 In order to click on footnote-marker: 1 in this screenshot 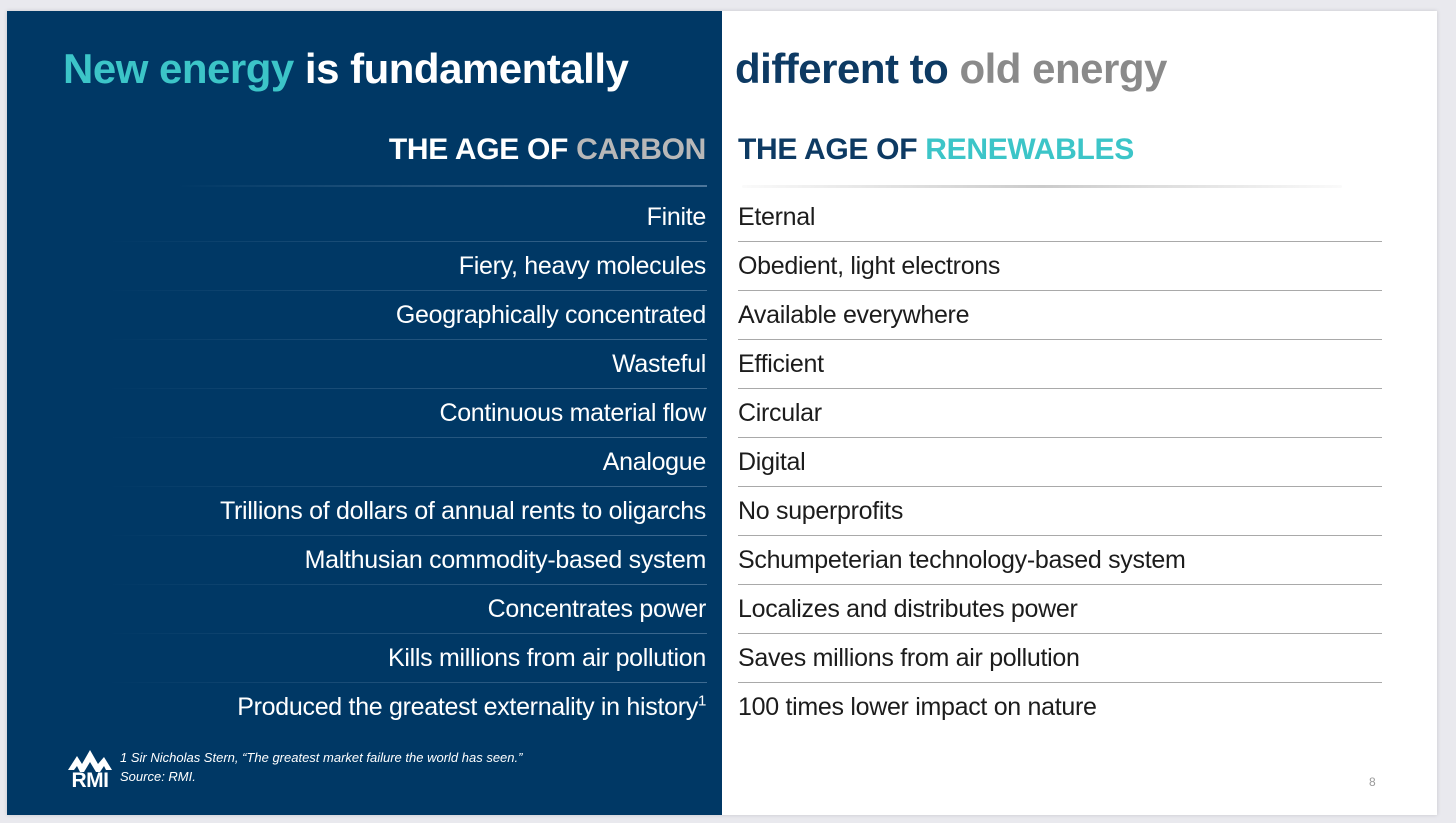, I will do `click(701, 701)`.